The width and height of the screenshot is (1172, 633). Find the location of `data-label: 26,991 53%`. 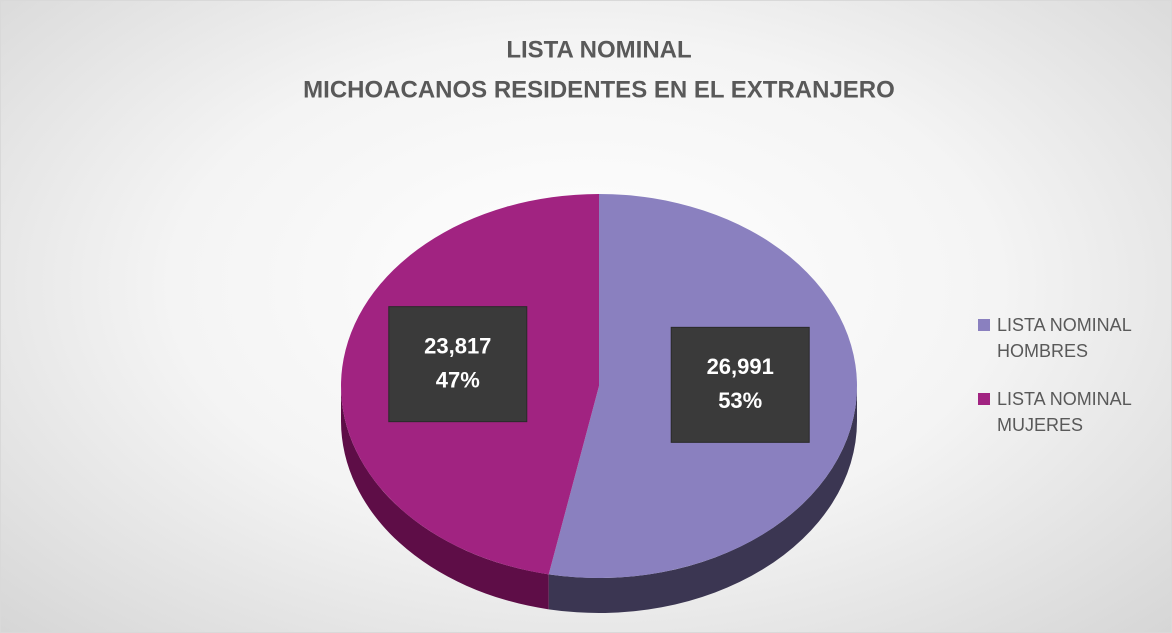

data-label: 26,991 53% is located at coordinates (740, 384).